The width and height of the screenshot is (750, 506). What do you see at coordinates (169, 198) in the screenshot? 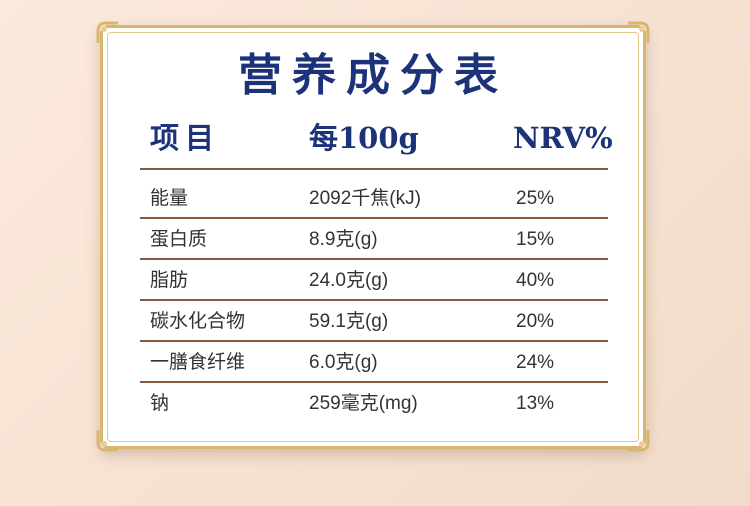
I see `nutrient-name: 能量` at bounding box center [169, 198].